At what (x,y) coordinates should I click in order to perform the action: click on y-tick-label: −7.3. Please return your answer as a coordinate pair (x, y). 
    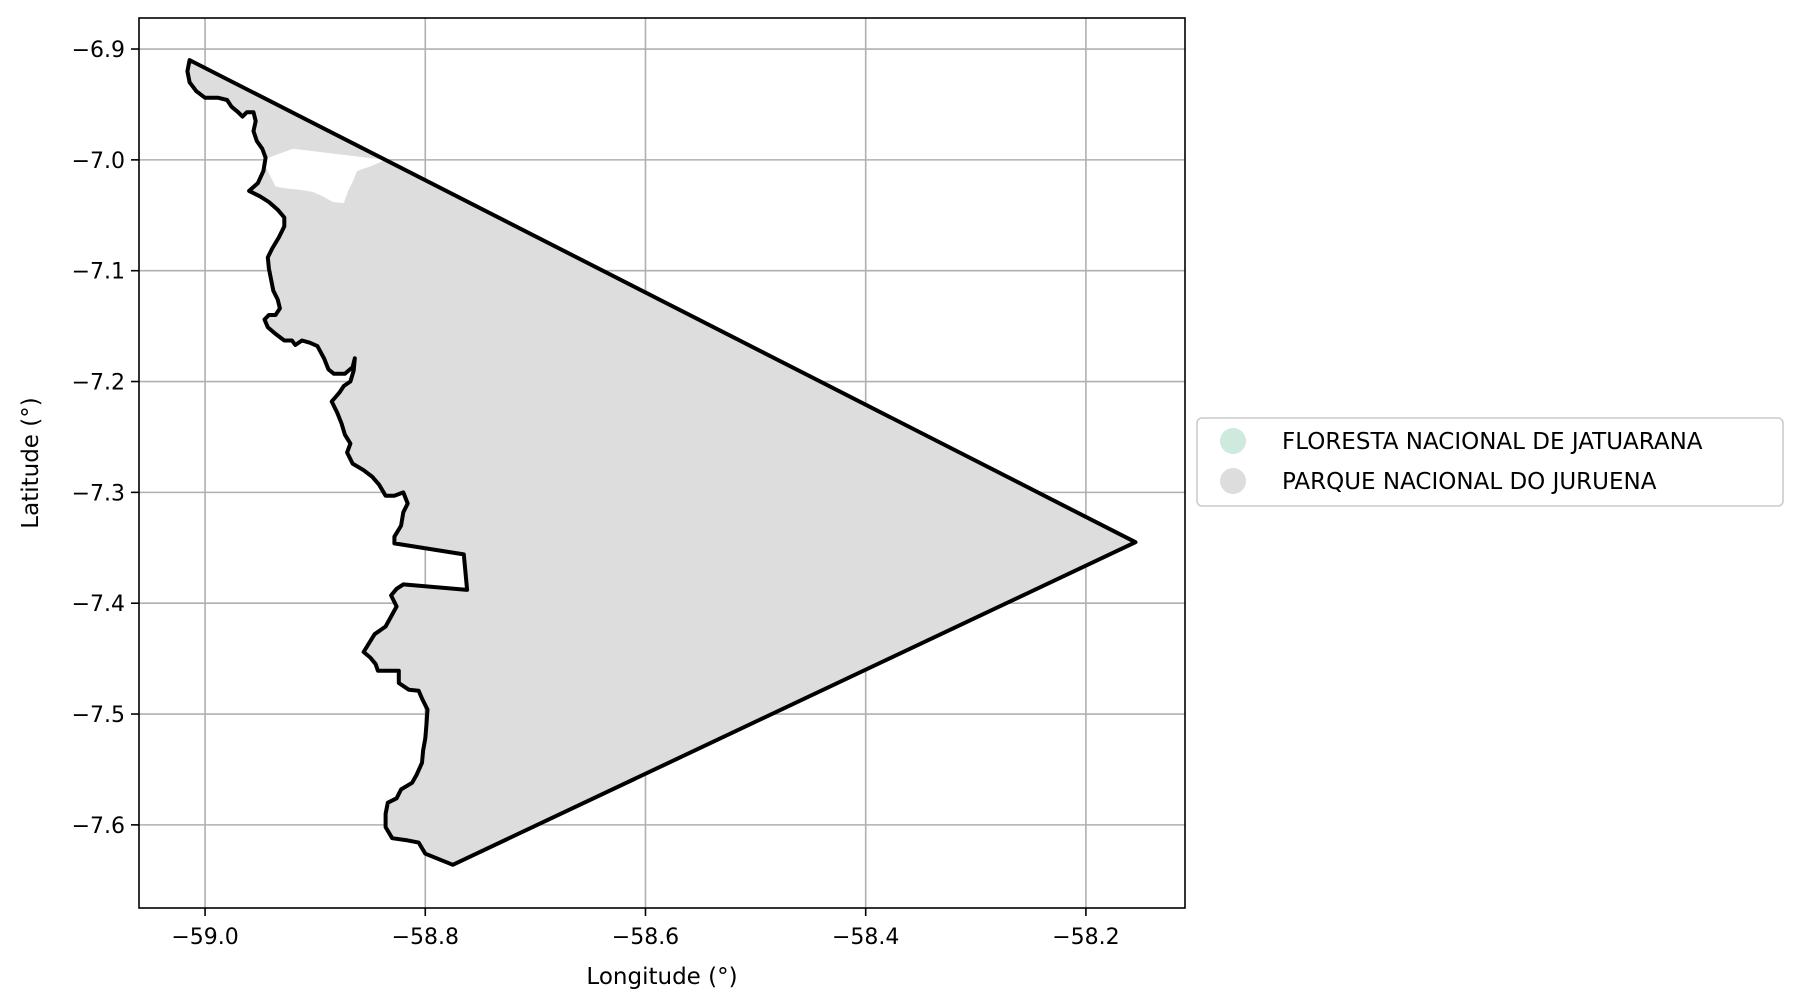
    Looking at the image, I should click on (98, 493).